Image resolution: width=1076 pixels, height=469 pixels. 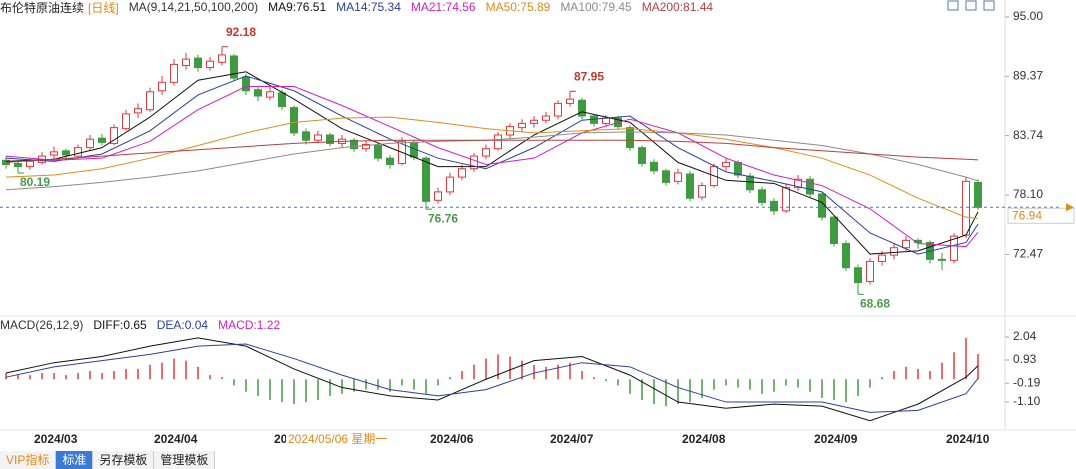 I want to click on crosshair-label-box, so click(x=341, y=440).